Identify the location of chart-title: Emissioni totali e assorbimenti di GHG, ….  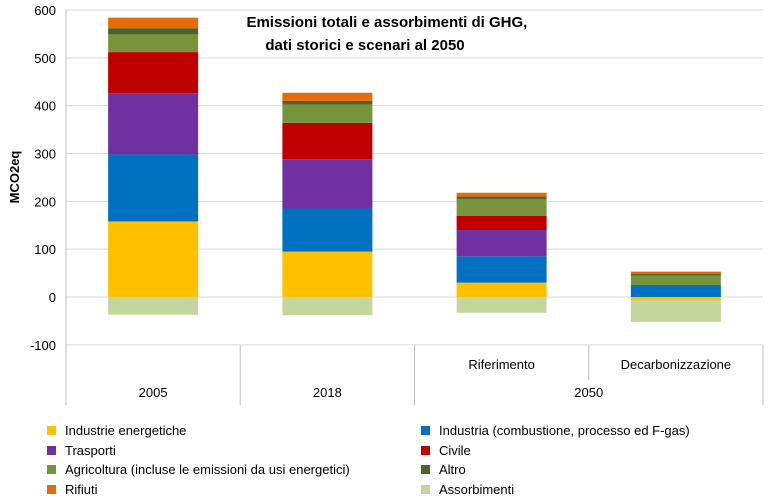
(388, 34).